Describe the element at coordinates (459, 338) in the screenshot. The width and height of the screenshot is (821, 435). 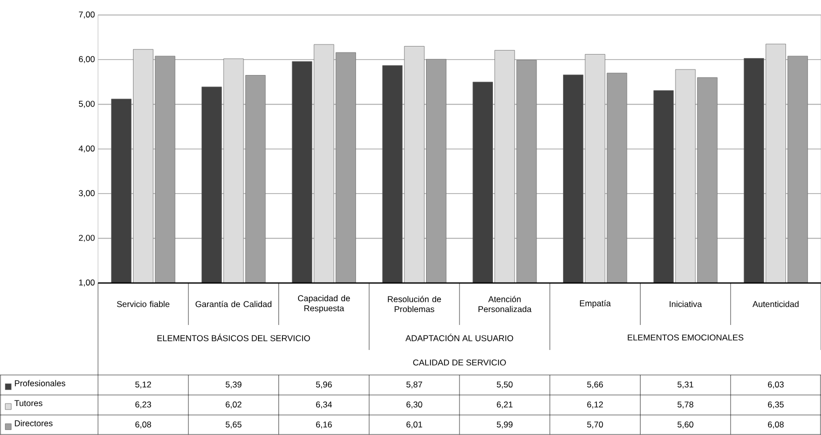
I see `text: ADAPTACIÓN AL USUARIO` at that location.